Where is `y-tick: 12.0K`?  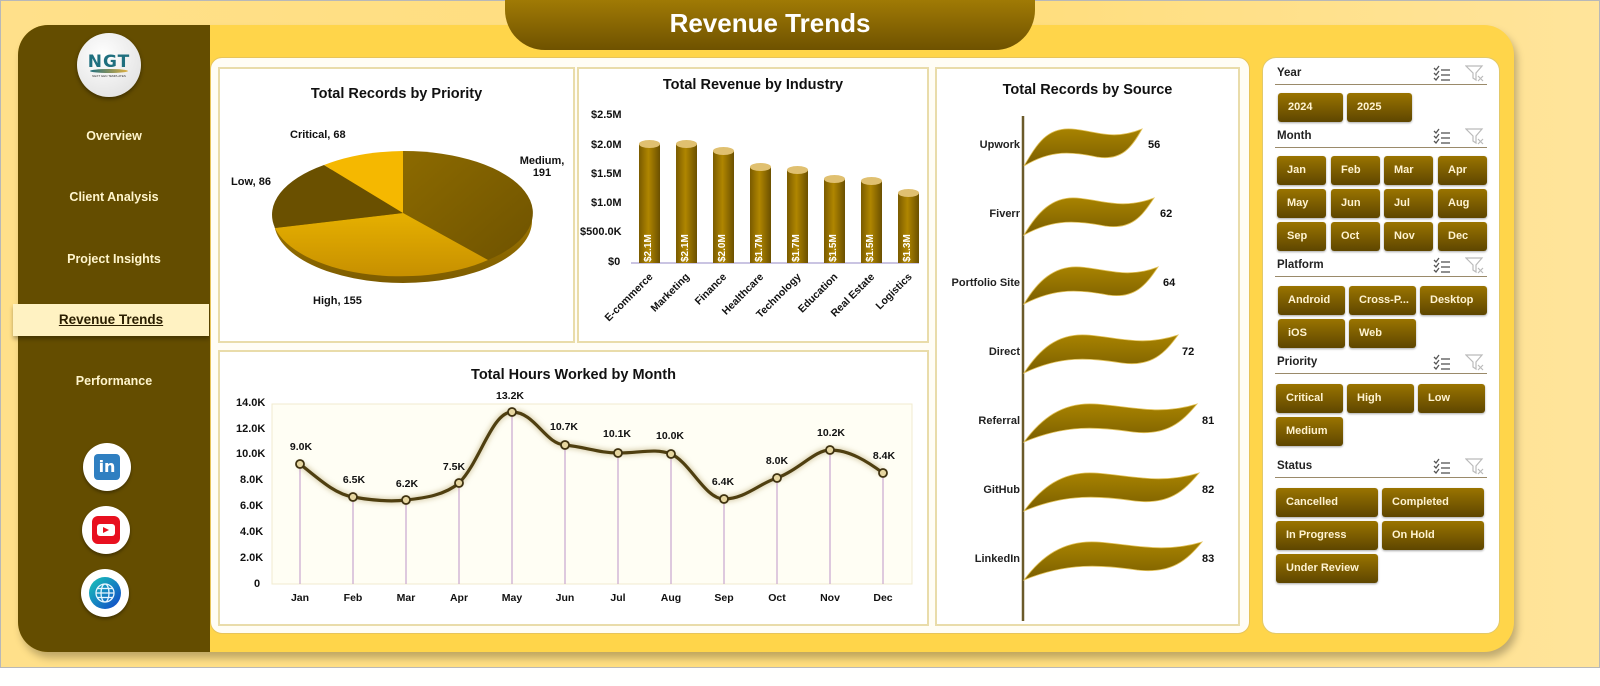
y-tick: 12.0K is located at coordinates (251, 429).